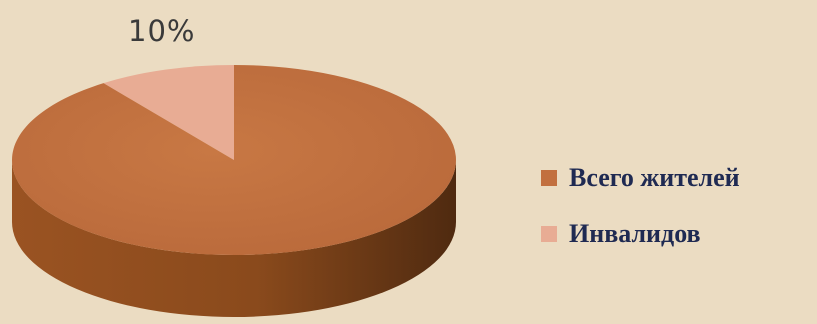 The width and height of the screenshot is (817, 324). What do you see at coordinates (162, 31) in the screenshot?
I see `data-label-invalidov: 10%` at bounding box center [162, 31].